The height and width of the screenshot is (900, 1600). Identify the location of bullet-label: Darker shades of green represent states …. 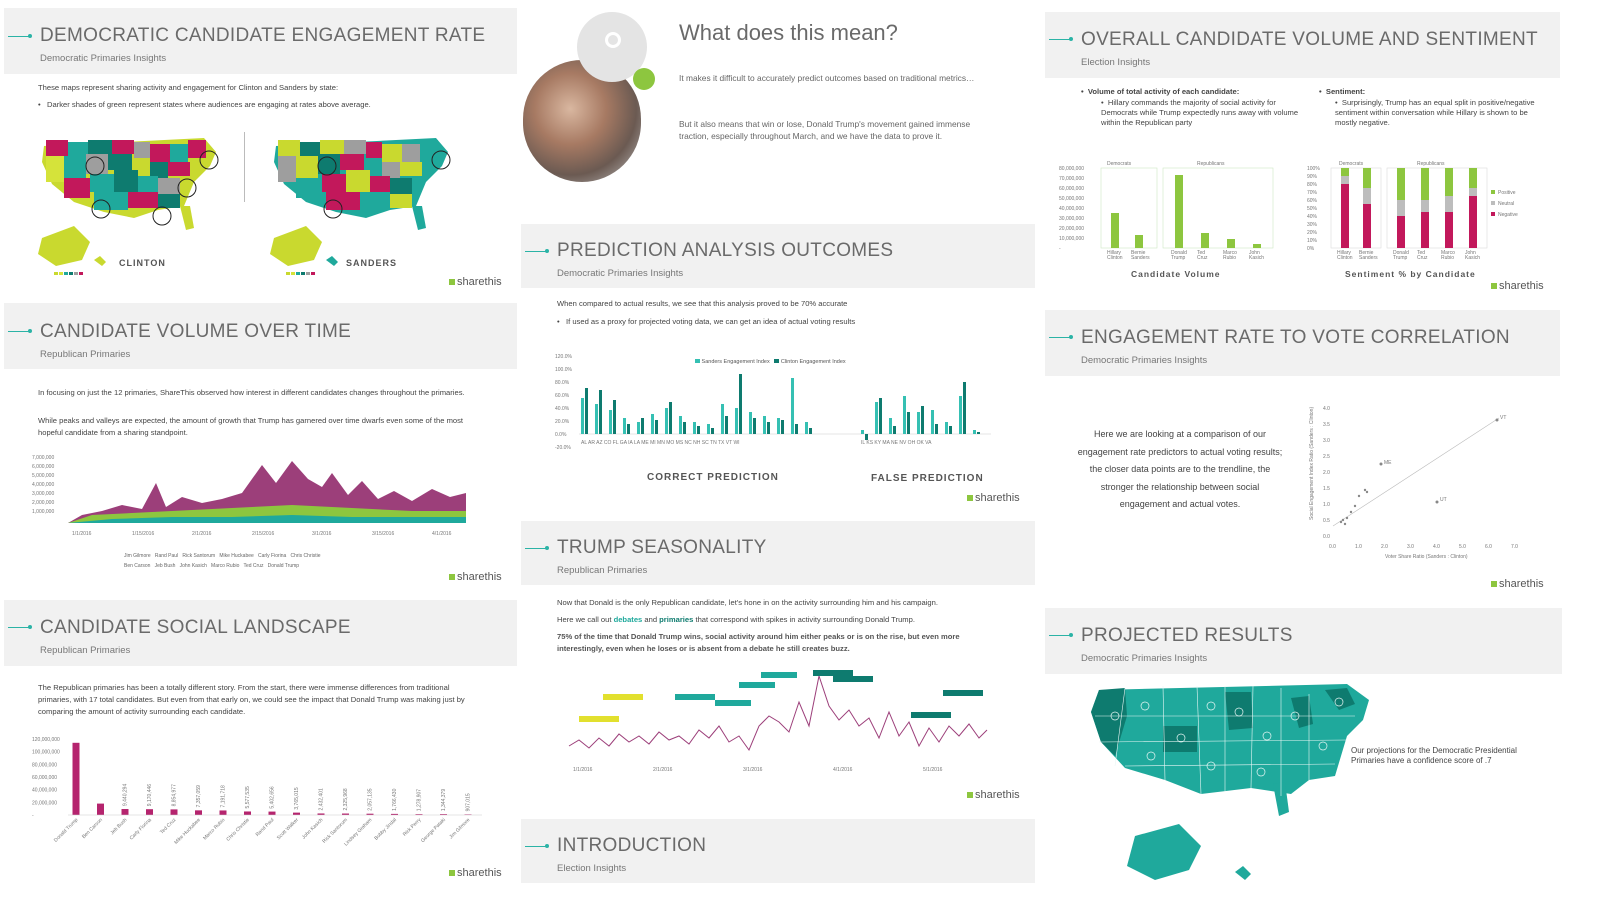
(209, 104).